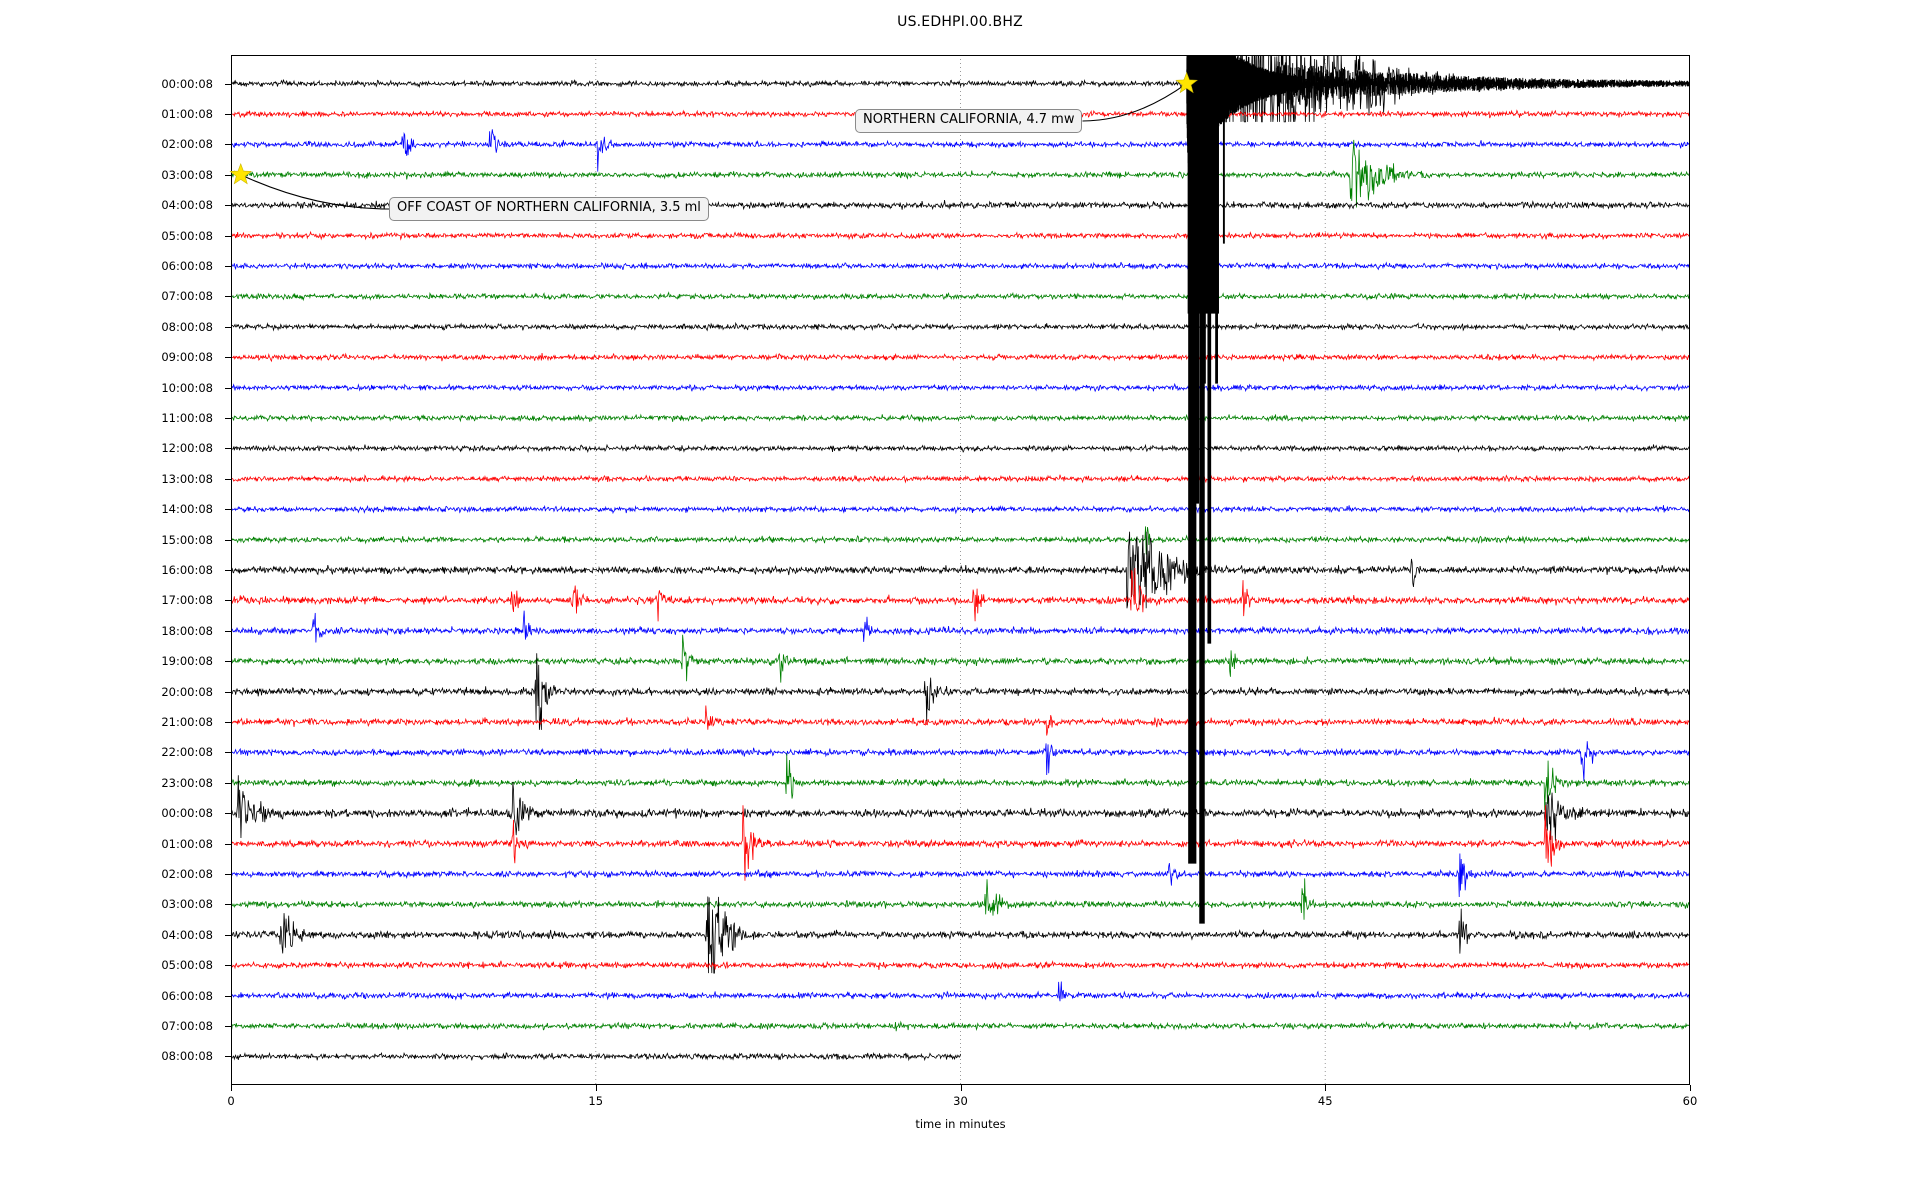 The width and height of the screenshot is (1920, 1200). Describe the element at coordinates (187, 387) in the screenshot. I see `y-axis-tick-label: 10:00:08` at that location.